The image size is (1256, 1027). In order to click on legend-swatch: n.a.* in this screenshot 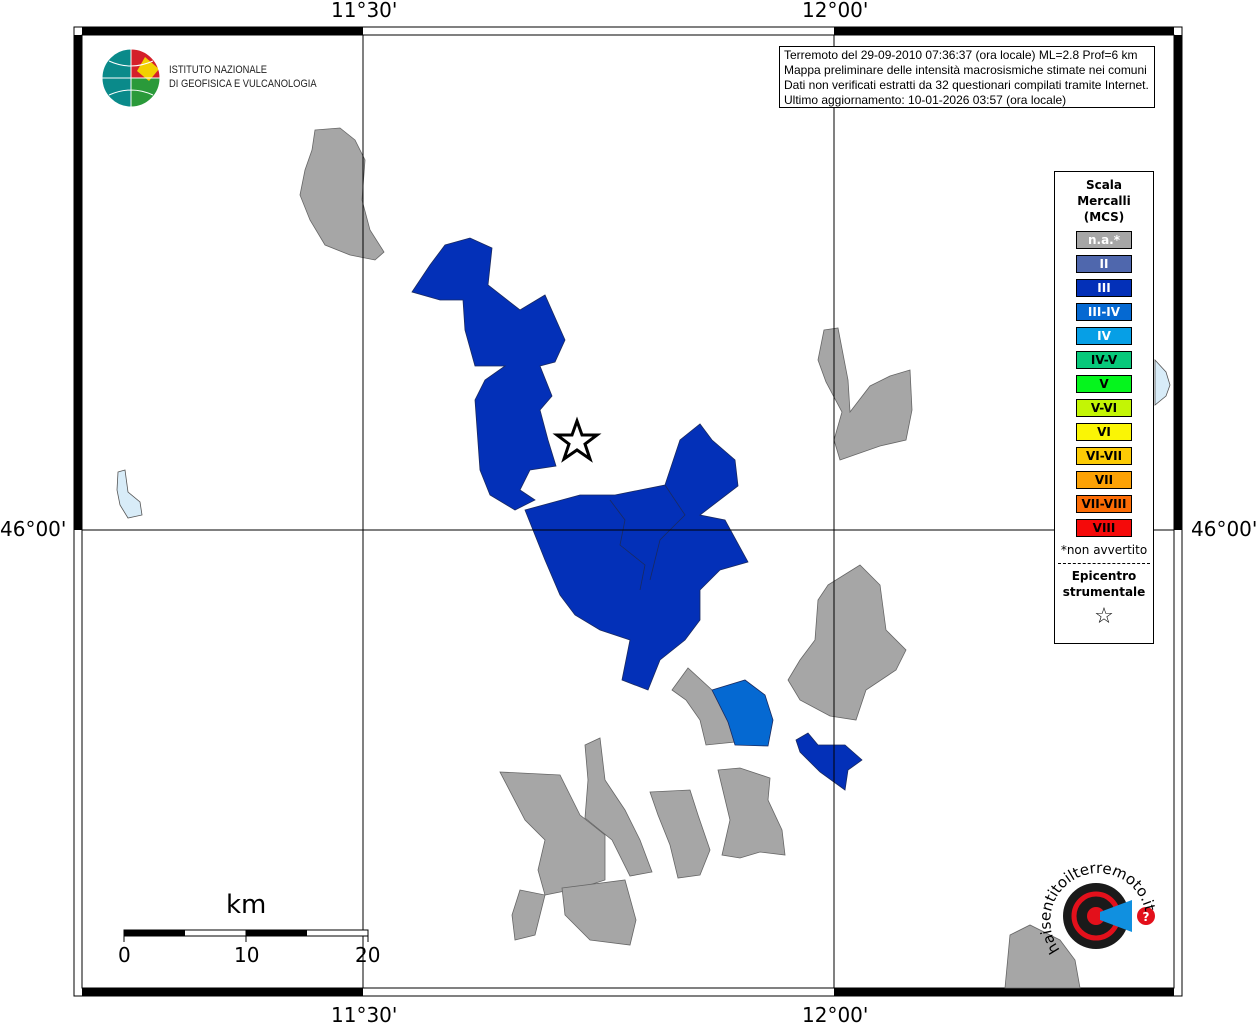, I will do `click(1104, 240)`.